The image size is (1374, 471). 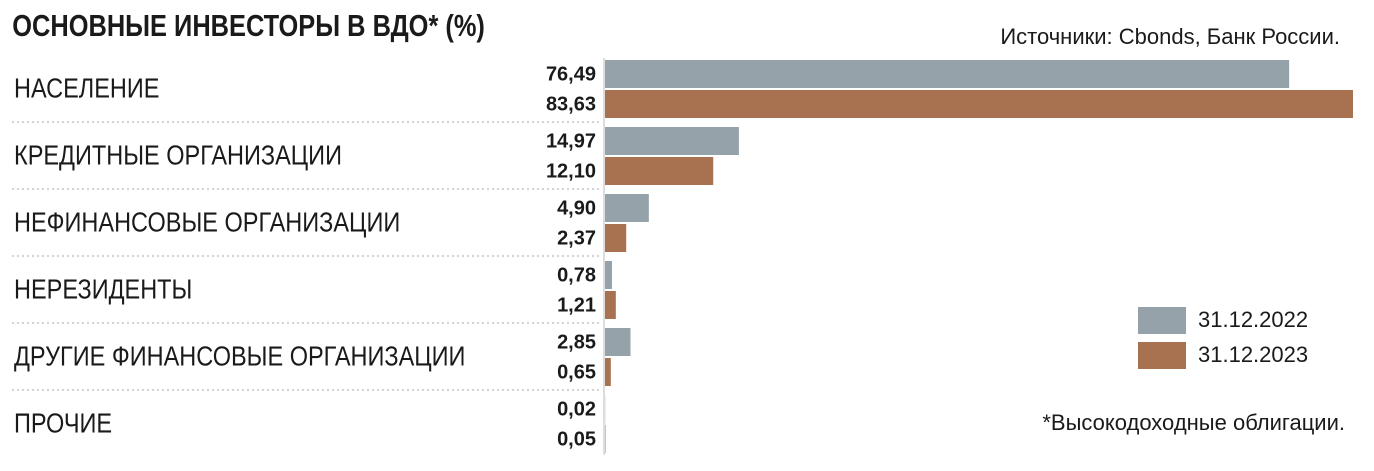 I want to click on category-label: ДРУГИЕ ФИНАНСОВЫЕ ОРГАНИЗАЦИИ, so click(x=239, y=357).